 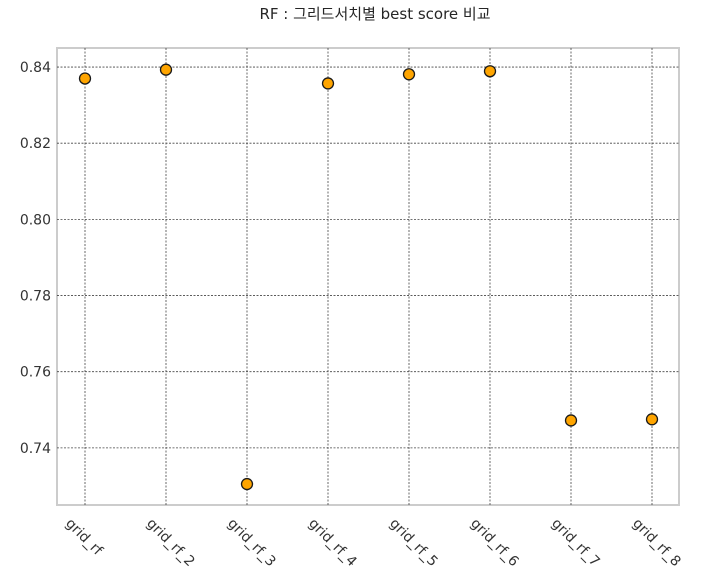 What do you see at coordinates (170, 543) in the screenshot?
I see `x-tick-label: grid_rf_2` at bounding box center [170, 543].